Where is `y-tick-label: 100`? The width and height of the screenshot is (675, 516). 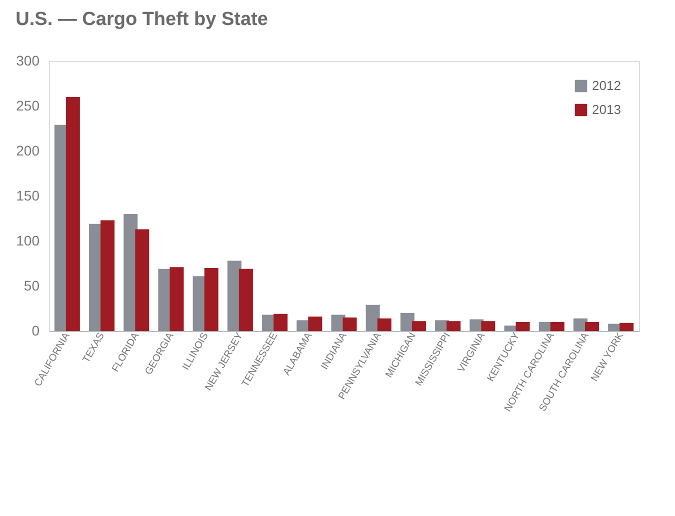 y-tick-label: 100 is located at coordinates (28, 240).